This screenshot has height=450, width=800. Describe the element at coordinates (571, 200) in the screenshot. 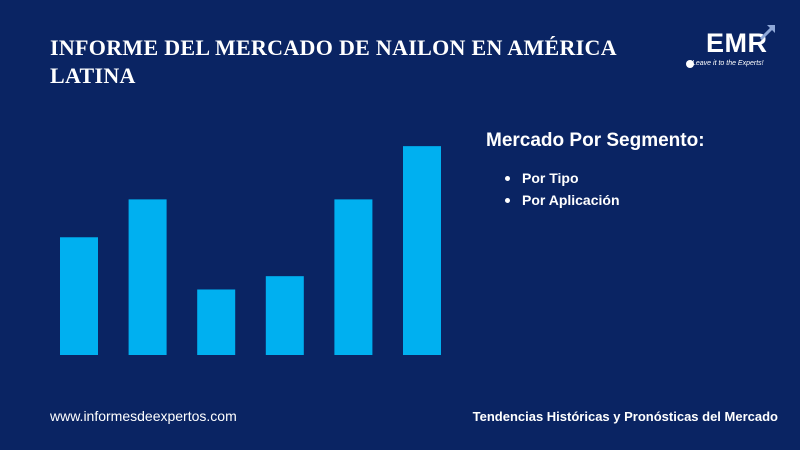

I see `segment-item-label: Por Aplicación` at that location.